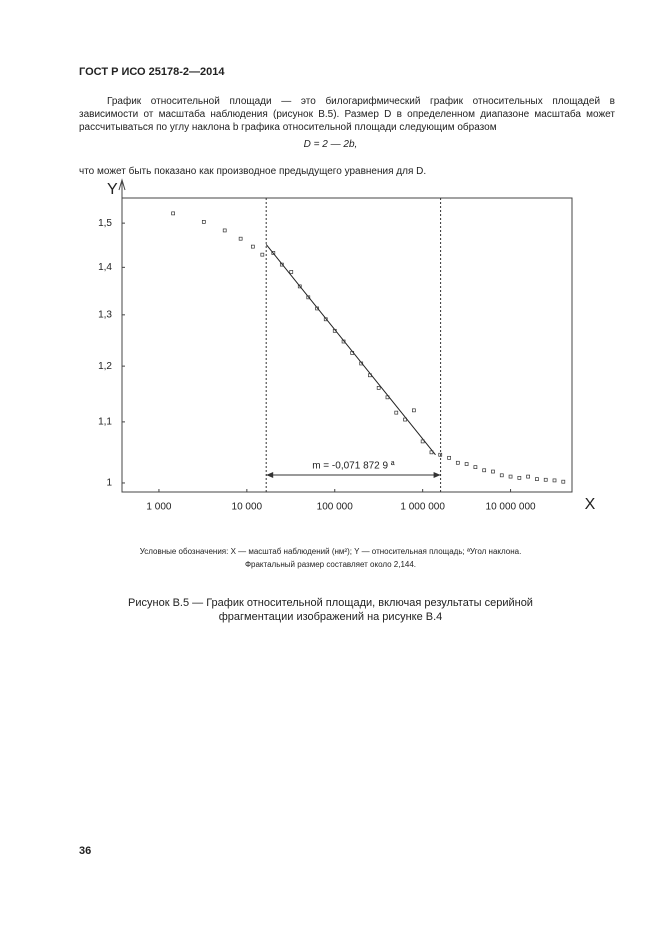 The height and width of the screenshot is (935, 661). Describe the element at coordinates (112, 189) in the screenshot. I see `y-axis-label: Y` at that location.